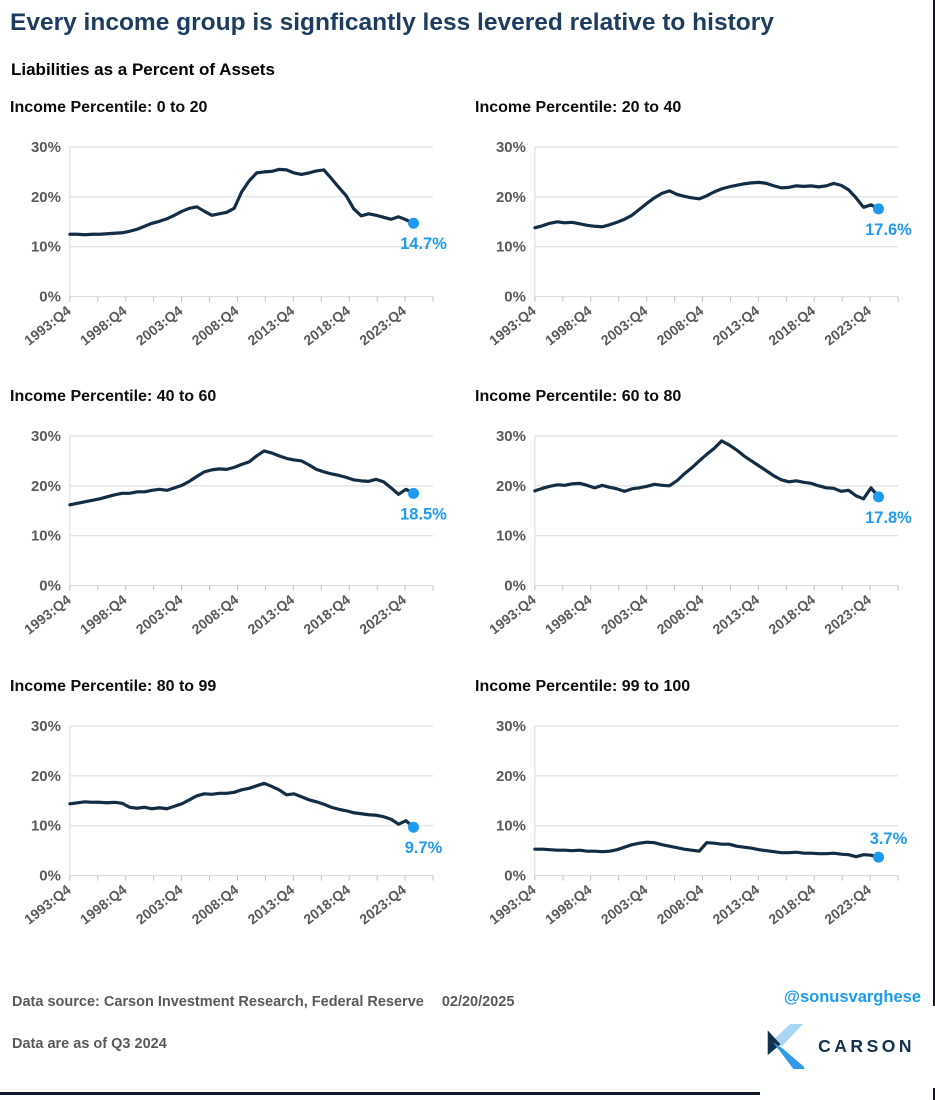  Describe the element at coordinates (424, 848) in the screenshot. I see `svg-text: 9.7%` at that location.